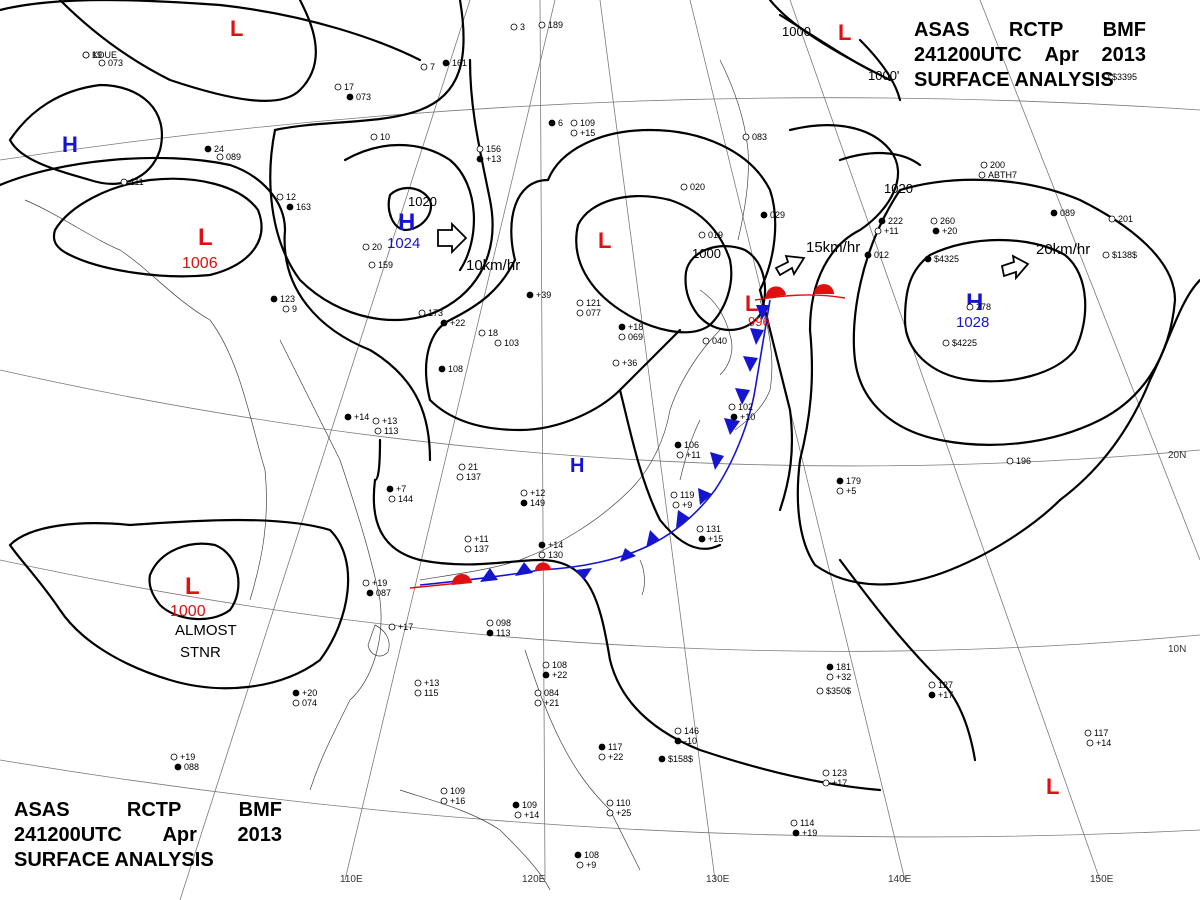 This screenshot has height=900, width=1200. Describe the element at coordinates (406, 222) in the screenshot. I see `high-center-symbol: H` at that location.